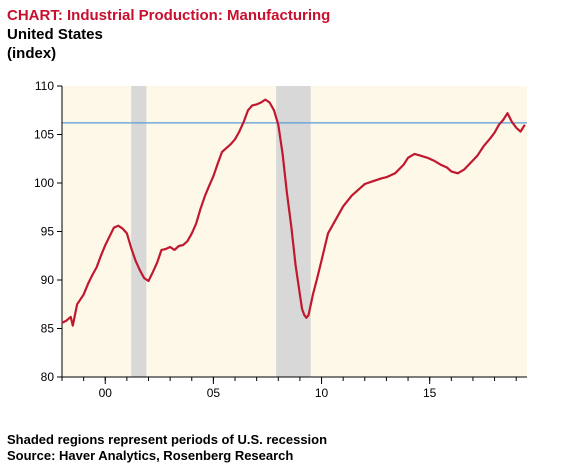 The width and height of the screenshot is (567, 473). What do you see at coordinates (44, 86) in the screenshot?
I see `y-tick-label-110: 110` at bounding box center [44, 86].